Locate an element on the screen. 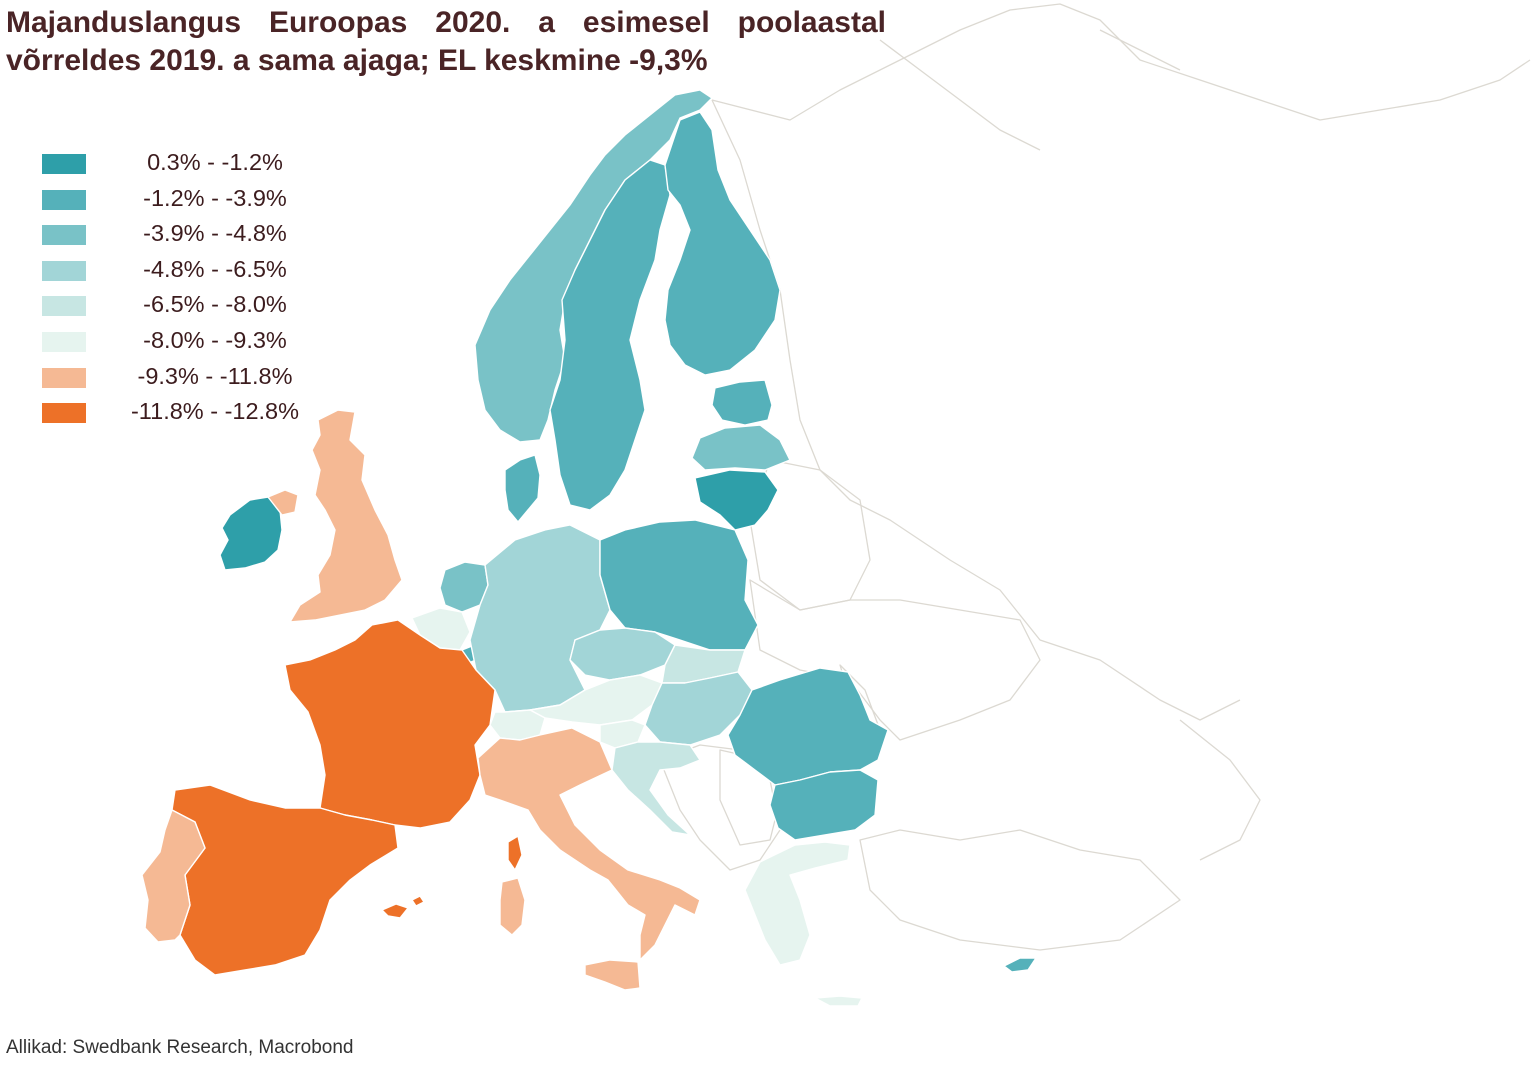  italy-region is located at coordinates (589, 844).